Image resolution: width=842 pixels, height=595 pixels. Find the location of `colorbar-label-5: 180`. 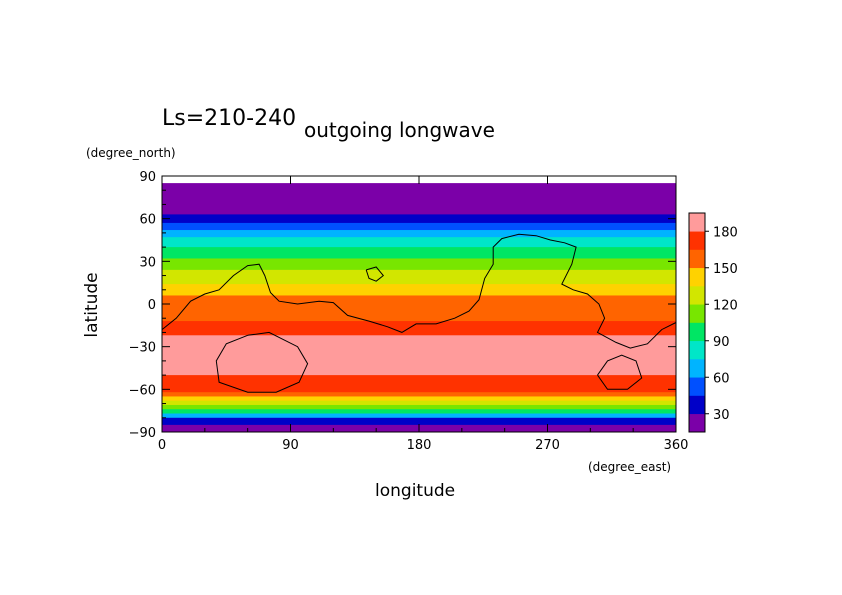

colorbar-label-5: 180 is located at coordinates (725, 232).